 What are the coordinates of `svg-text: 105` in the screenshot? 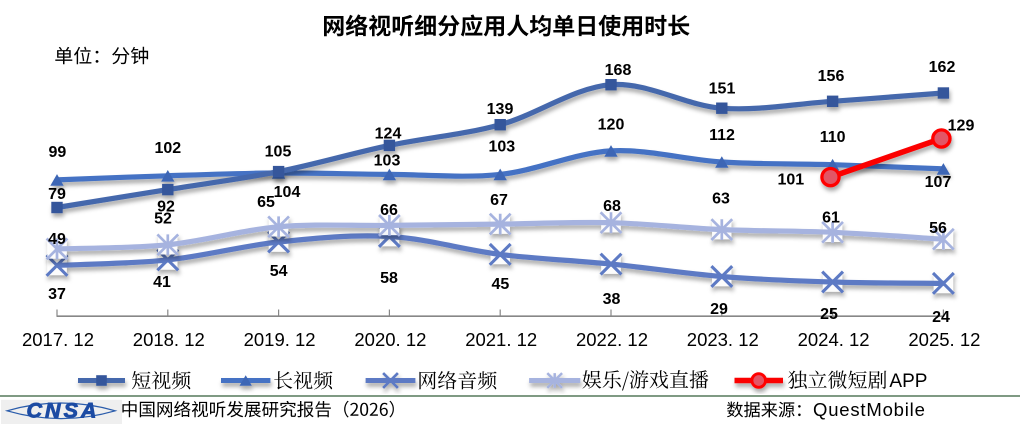 It's located at (278, 151).